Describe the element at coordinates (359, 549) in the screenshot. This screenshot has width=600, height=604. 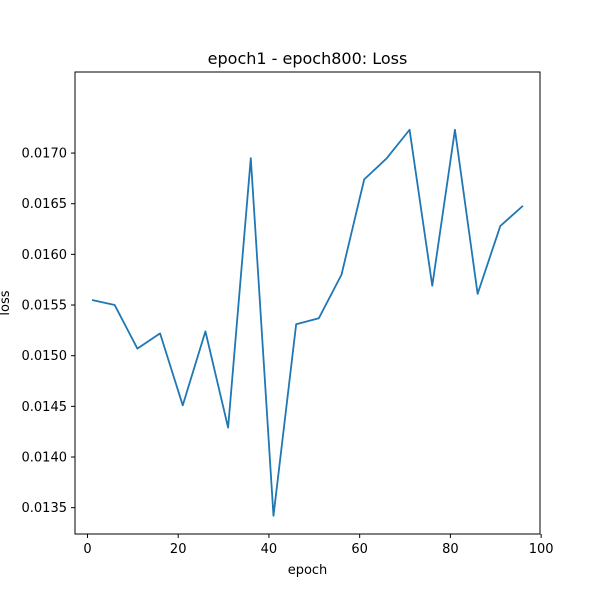
I see `x-tick-label: 60` at that location.